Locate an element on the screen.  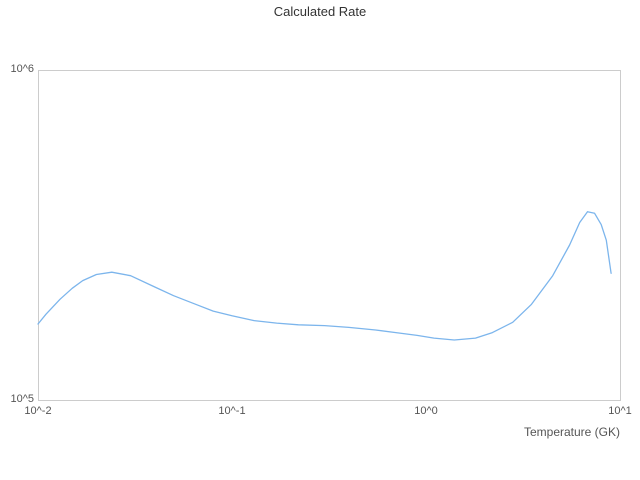
x-tick-label-1e1: 10^1 is located at coordinates (620, 411).